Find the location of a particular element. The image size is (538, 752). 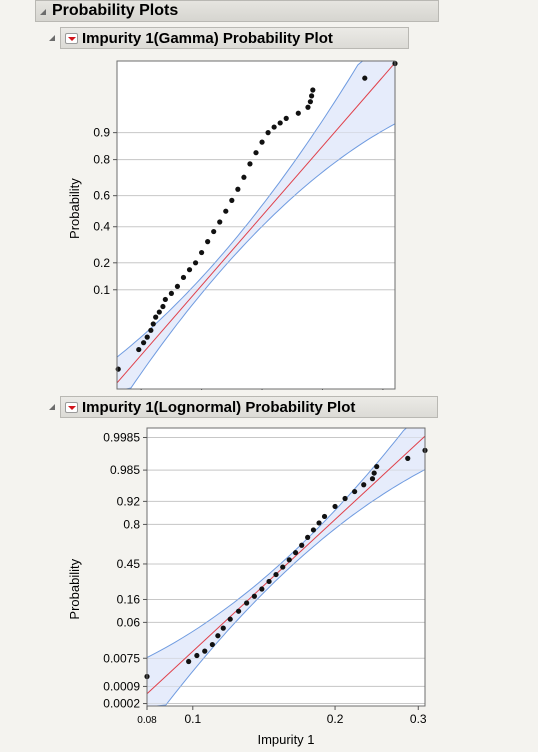

y-tick-label: 0.0002 is located at coordinates (121, 704).